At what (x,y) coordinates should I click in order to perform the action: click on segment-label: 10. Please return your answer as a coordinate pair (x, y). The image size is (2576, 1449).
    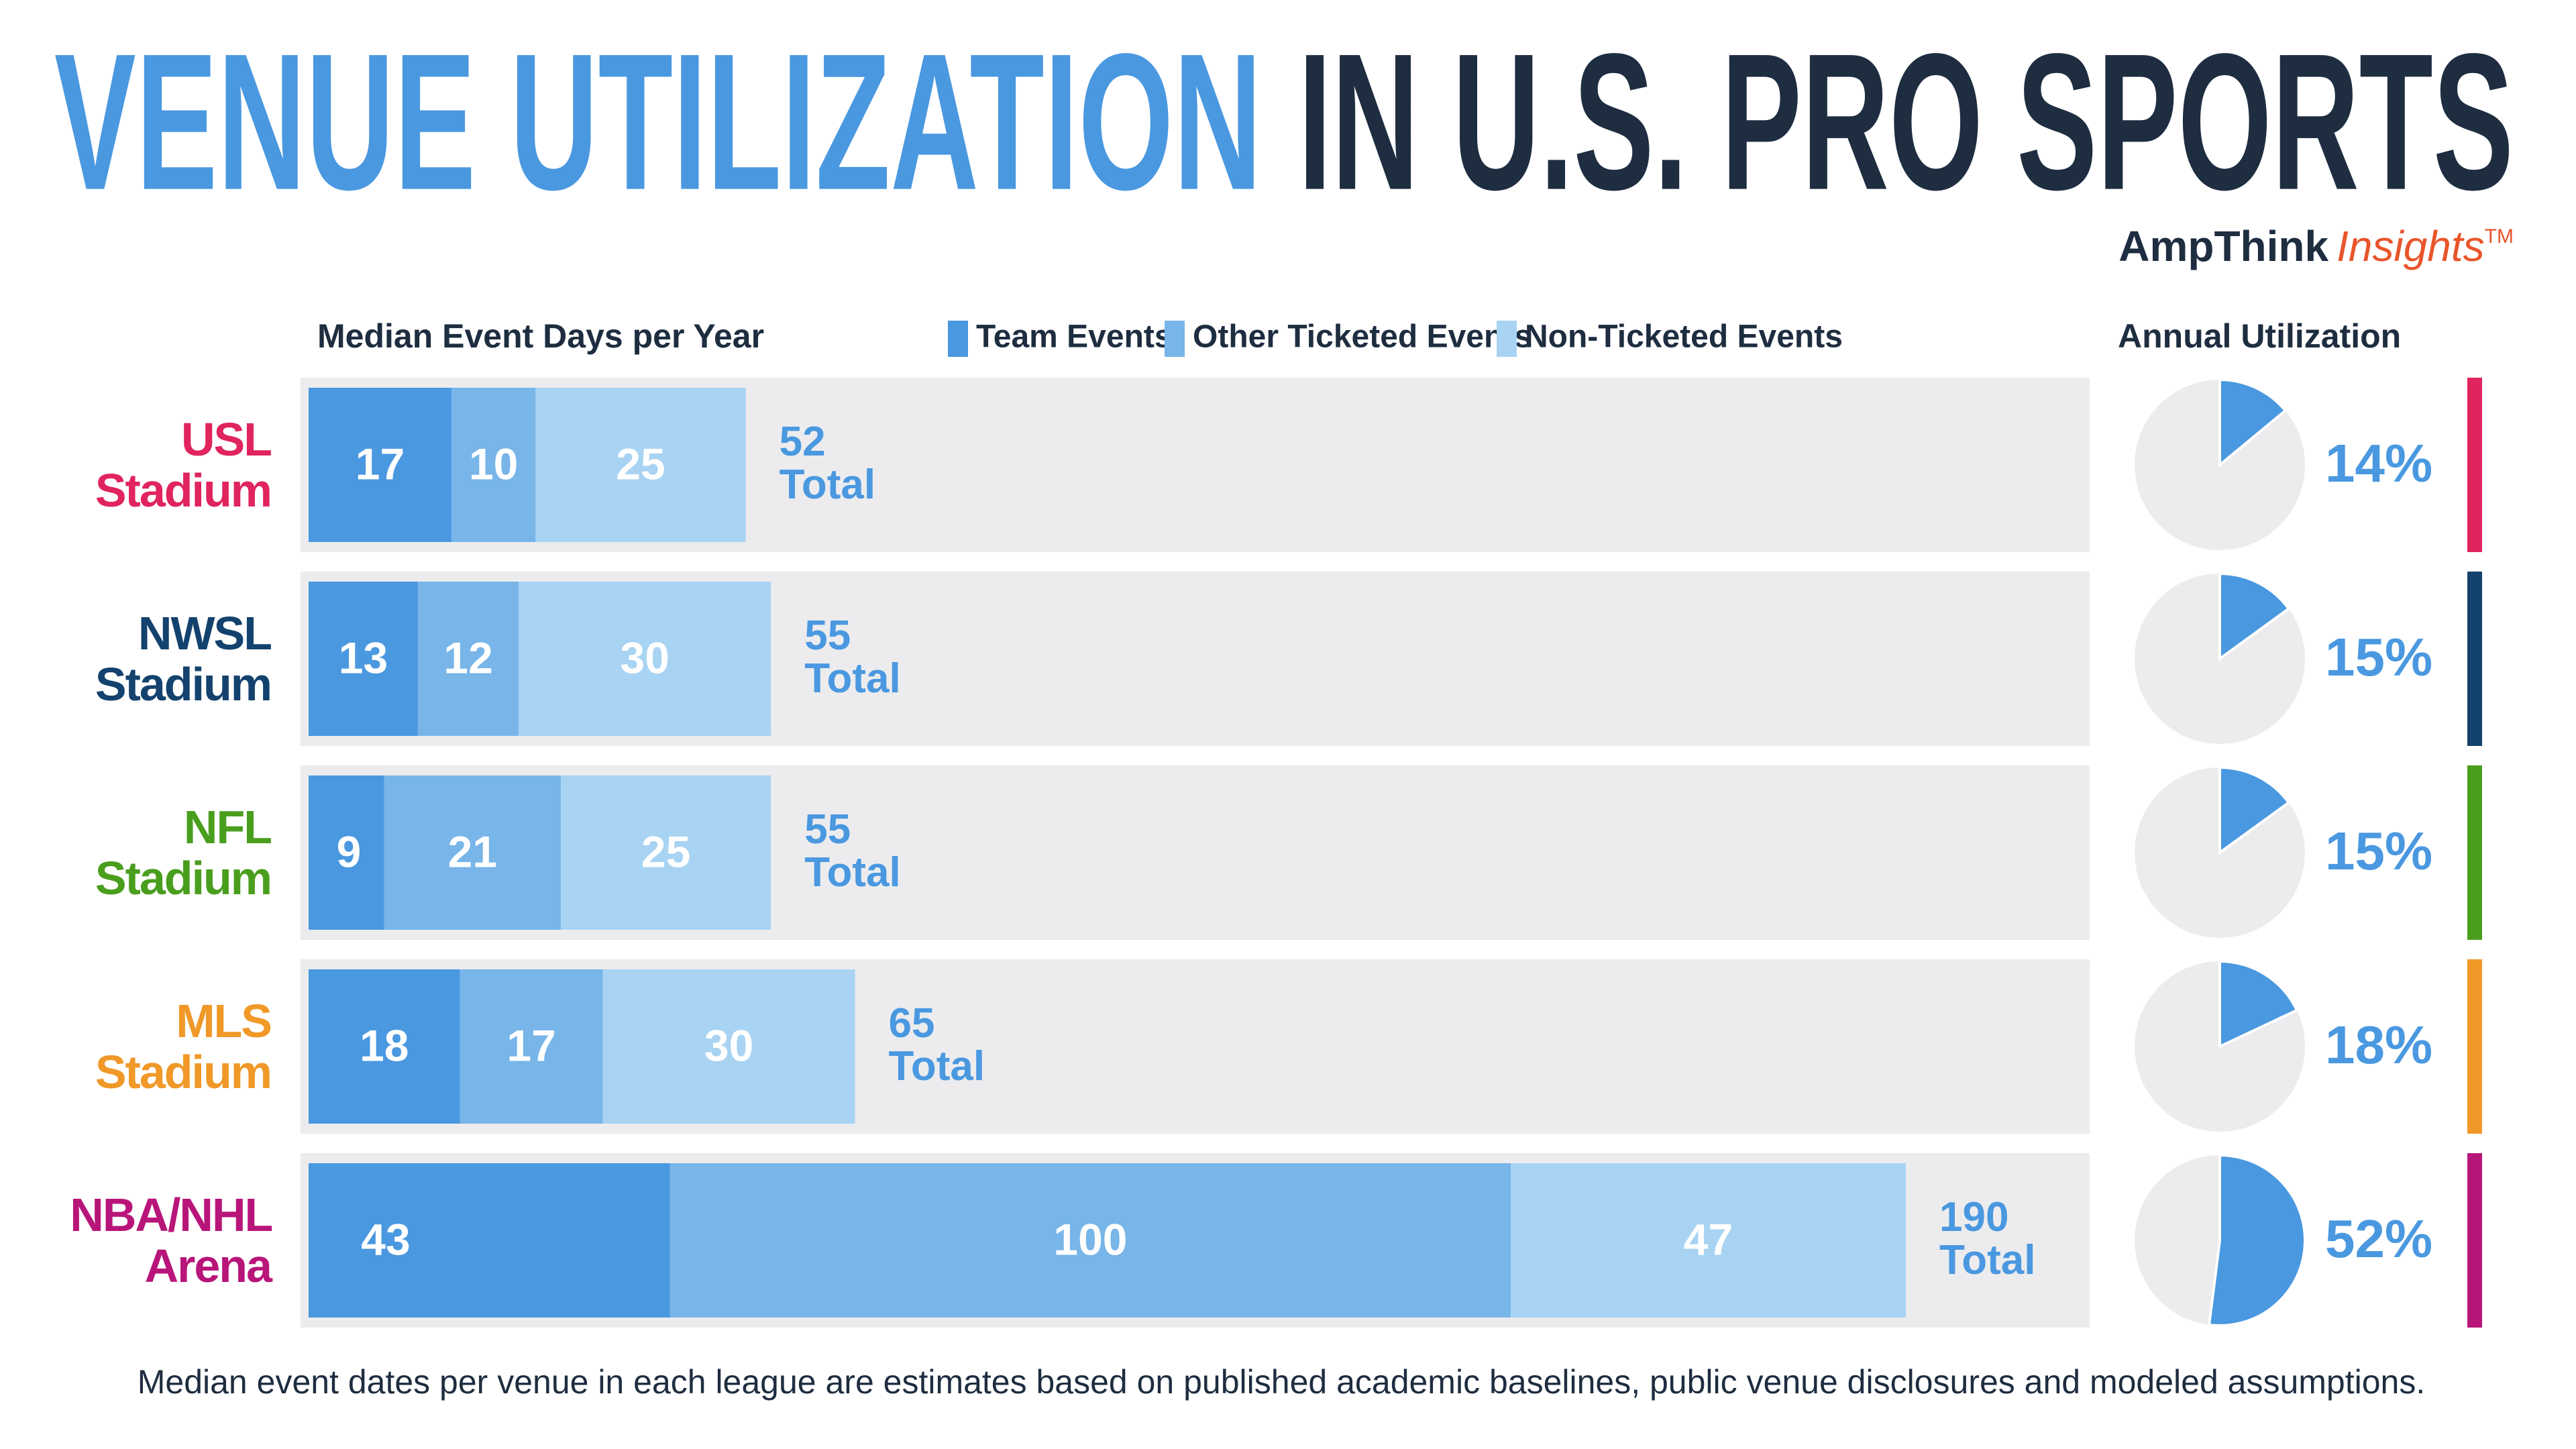
    Looking at the image, I should click on (493, 463).